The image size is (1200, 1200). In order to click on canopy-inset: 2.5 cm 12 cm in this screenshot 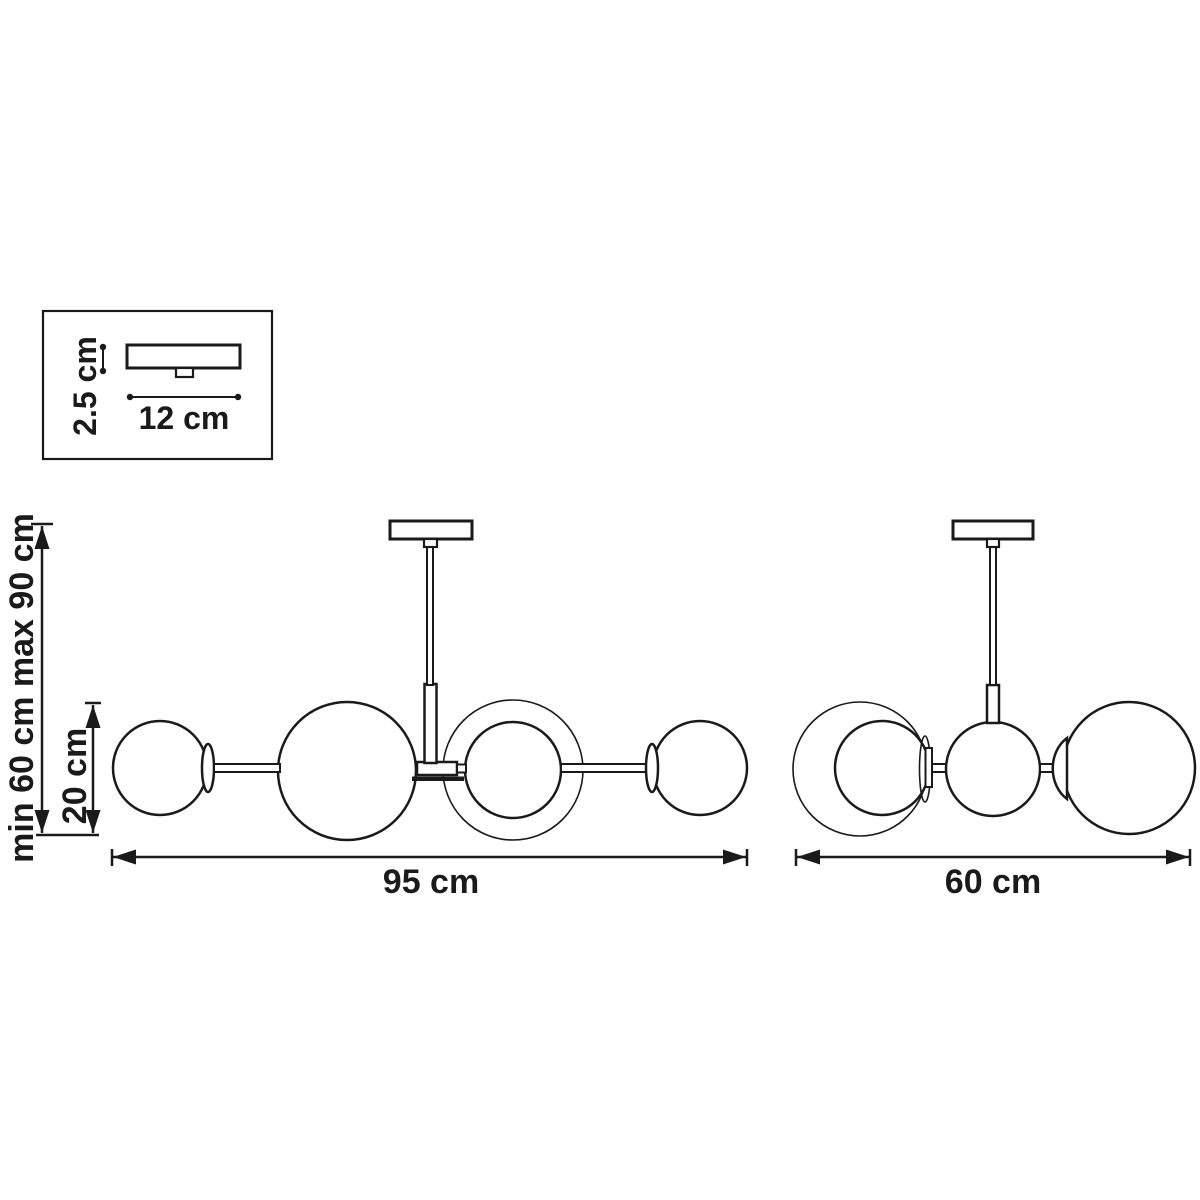, I will do `click(157, 385)`.